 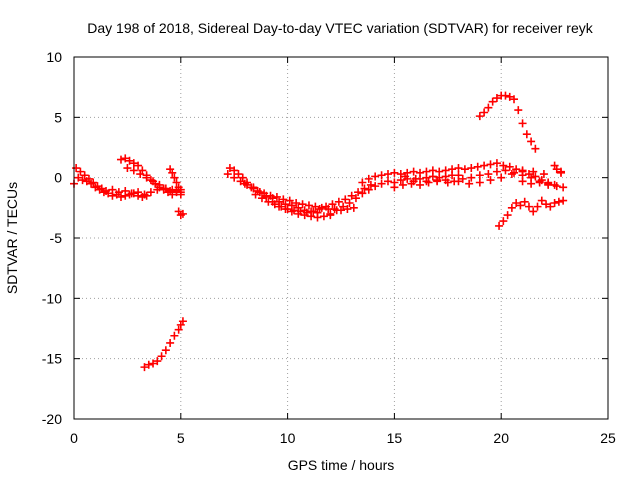 I want to click on series-track-f, so click(x=180, y=213).